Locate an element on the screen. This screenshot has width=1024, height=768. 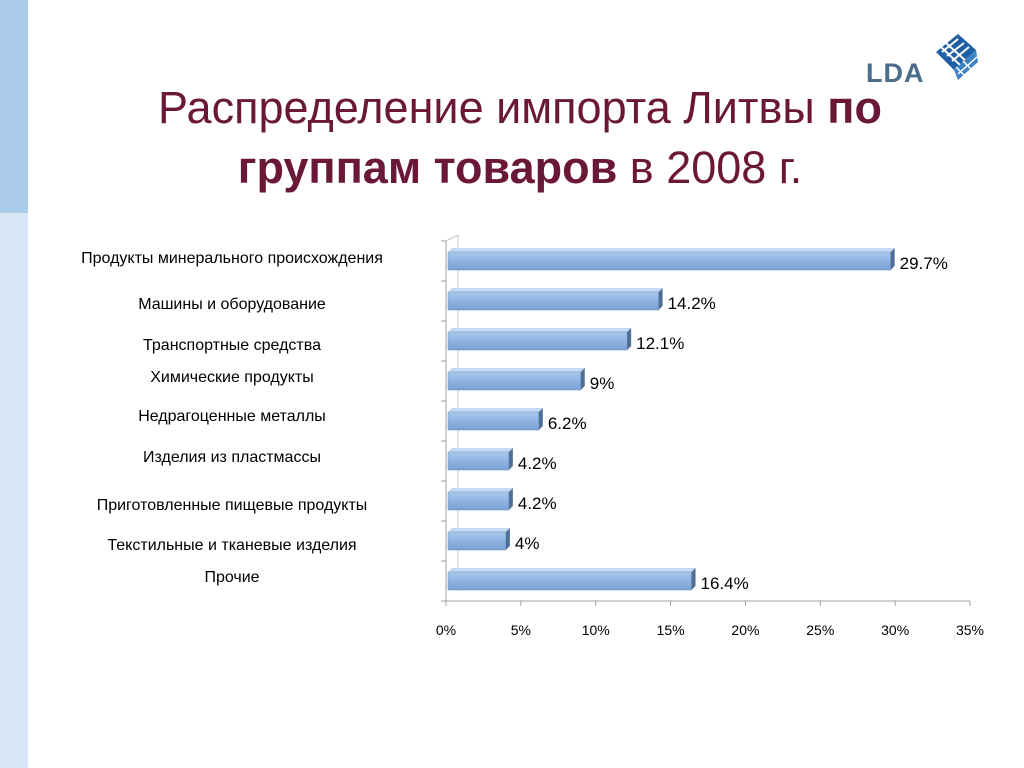
chart-tick-labels: 0% 5% 10% 15% 20% 25% 30% 35% is located at coordinates (710, 630).